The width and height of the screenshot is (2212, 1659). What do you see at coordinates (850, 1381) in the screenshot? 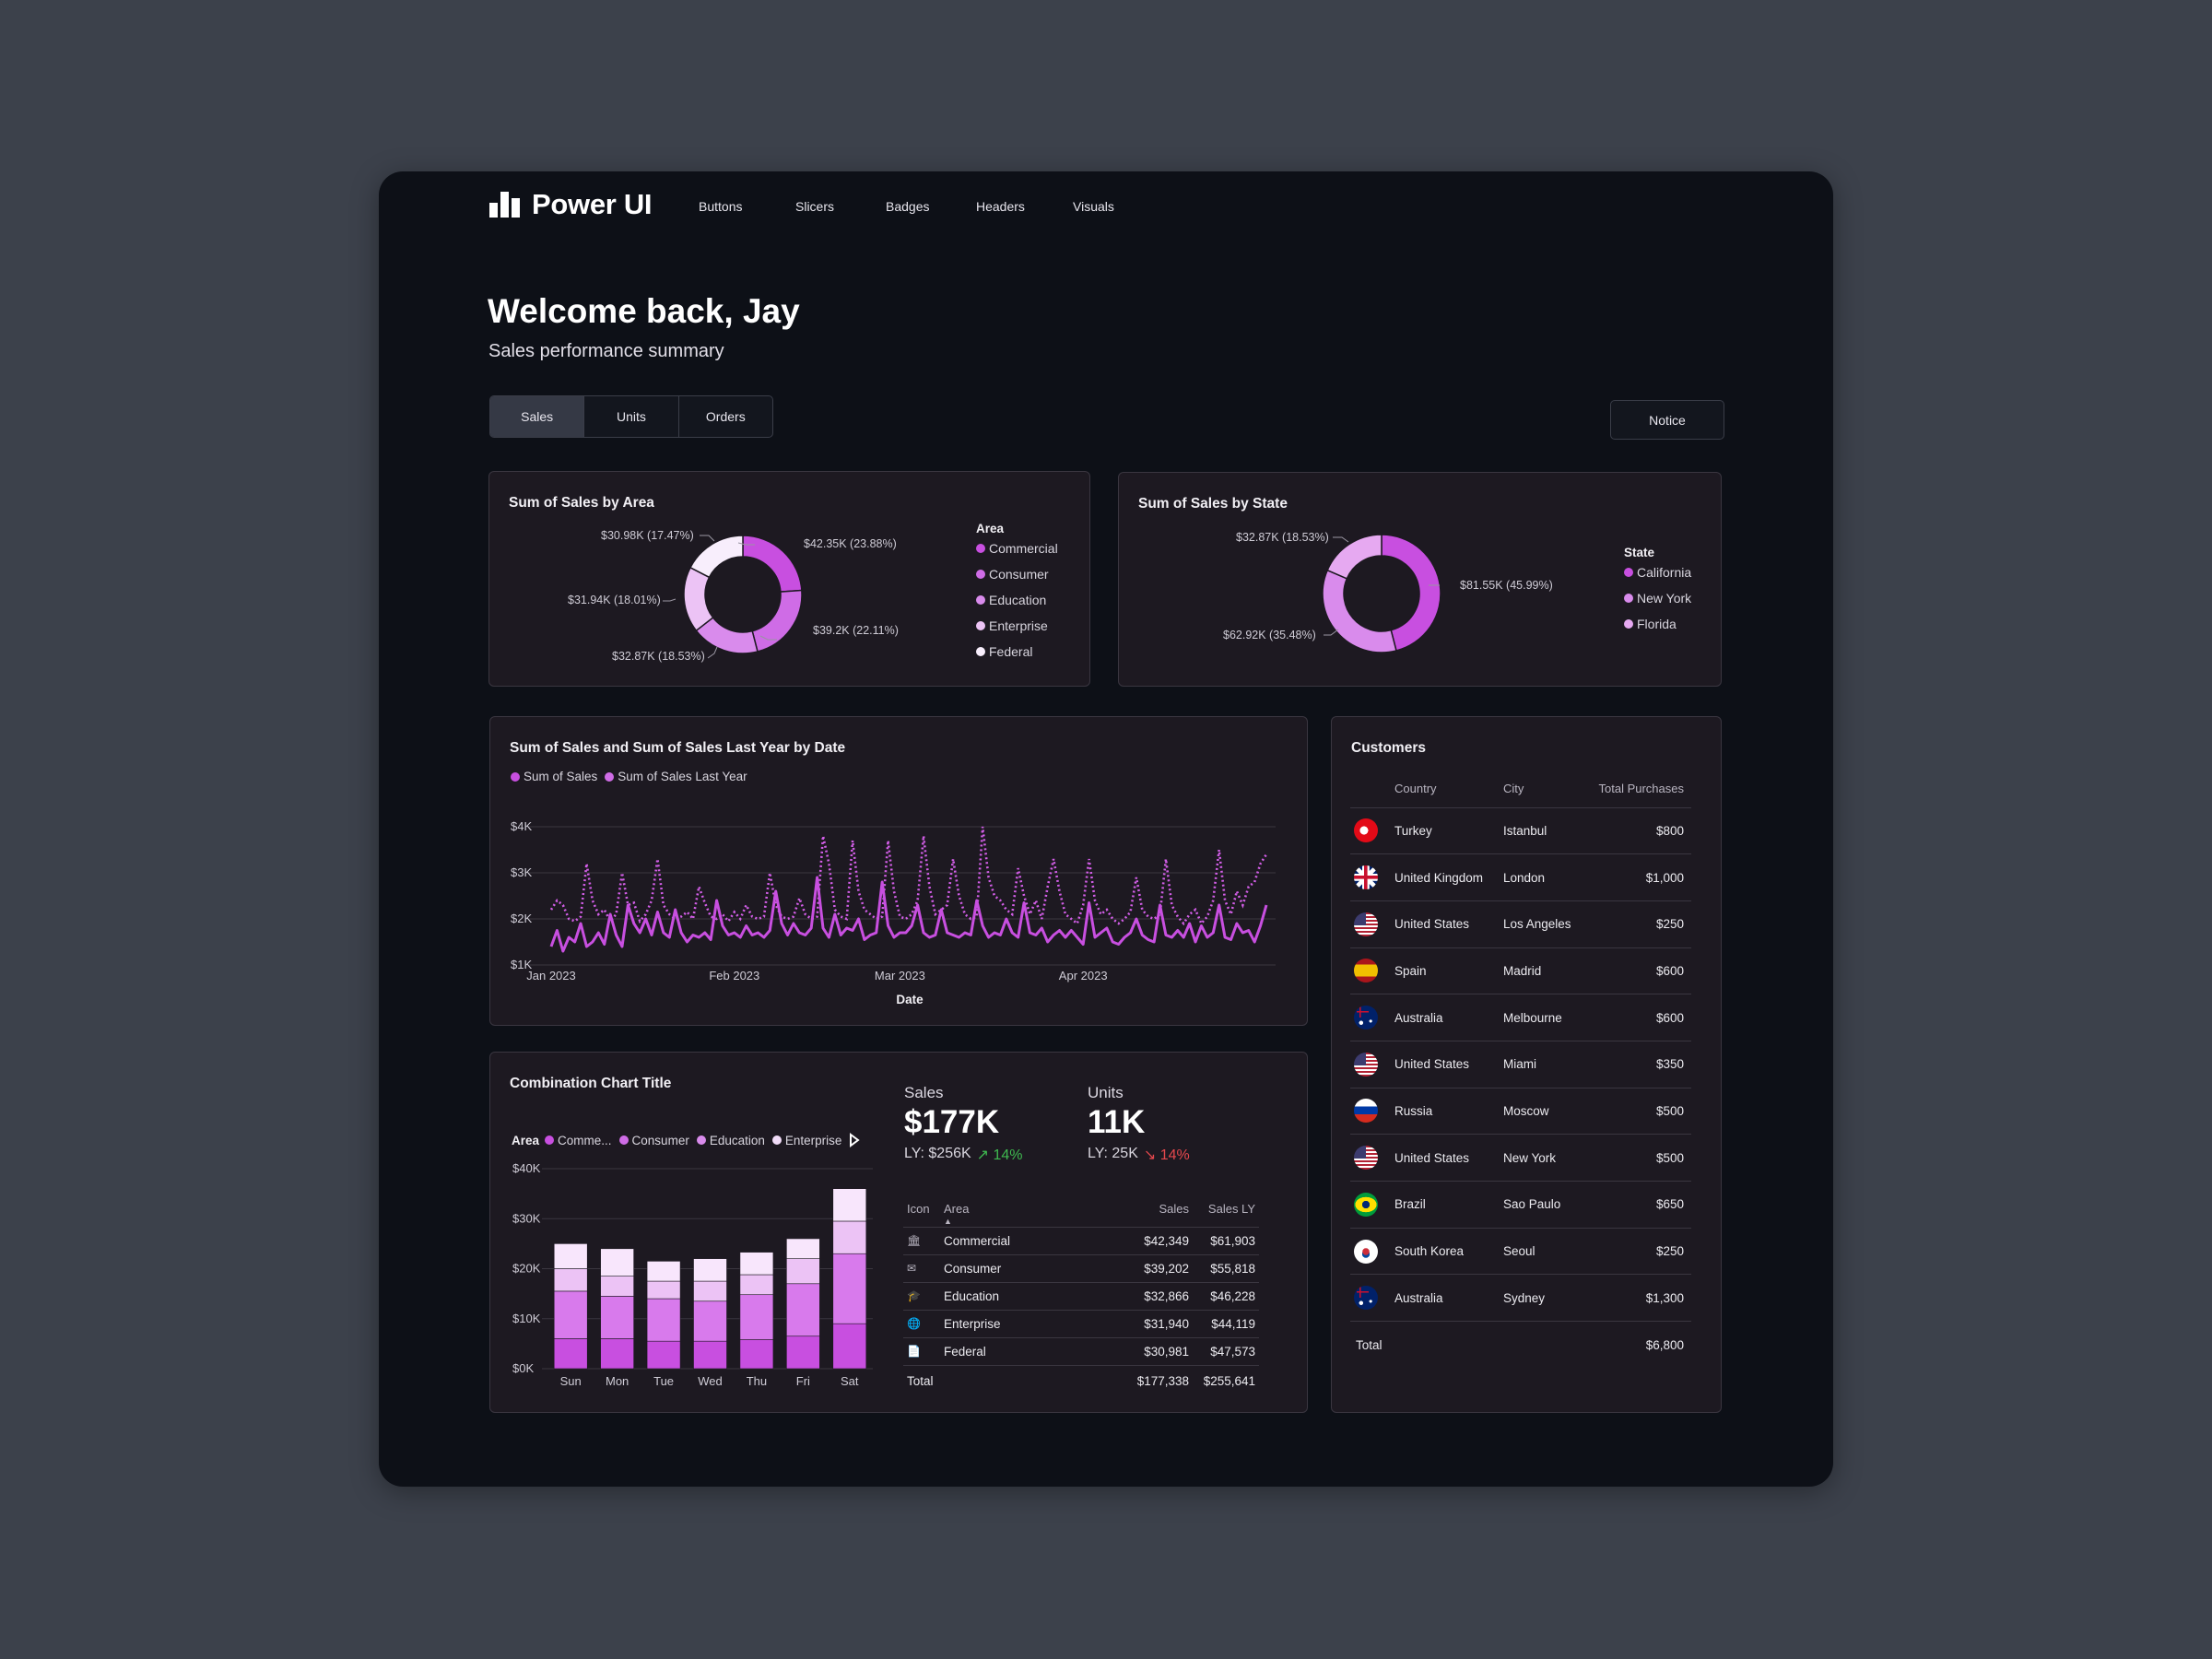
I see `x-tick-label: Sat` at bounding box center [850, 1381].